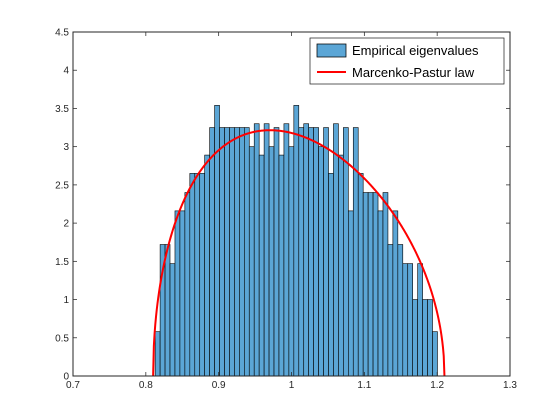  What do you see at coordinates (66, 147) in the screenshot?
I see `y-tick-label: 3` at bounding box center [66, 147].